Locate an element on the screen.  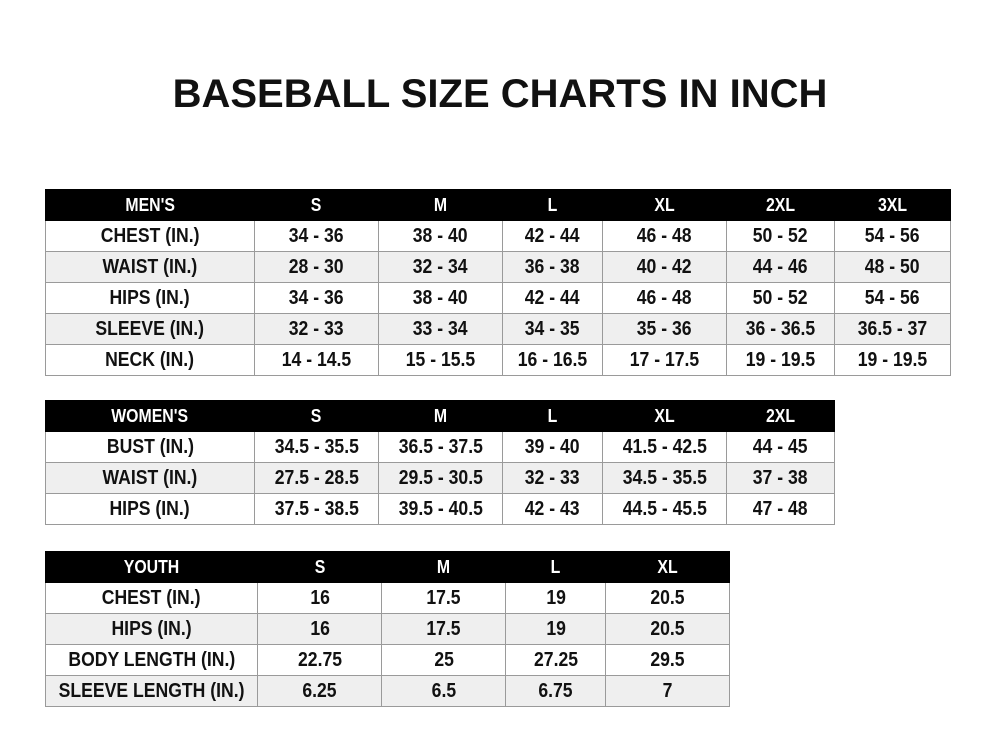
cell-text: CHEST (IN.) is located at coordinates (150, 235).